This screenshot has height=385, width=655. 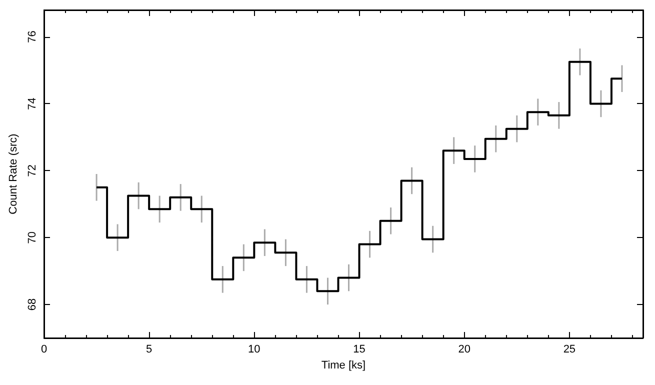 I want to click on y-tick-label: 72, so click(x=32, y=170).